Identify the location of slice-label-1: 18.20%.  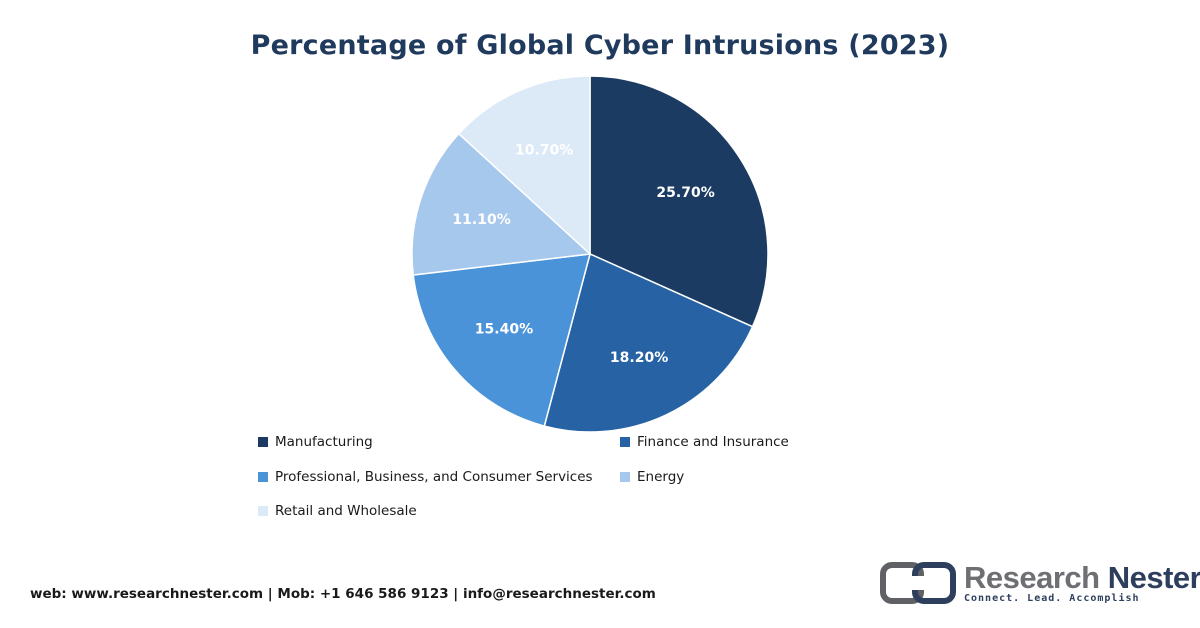
(639, 358).